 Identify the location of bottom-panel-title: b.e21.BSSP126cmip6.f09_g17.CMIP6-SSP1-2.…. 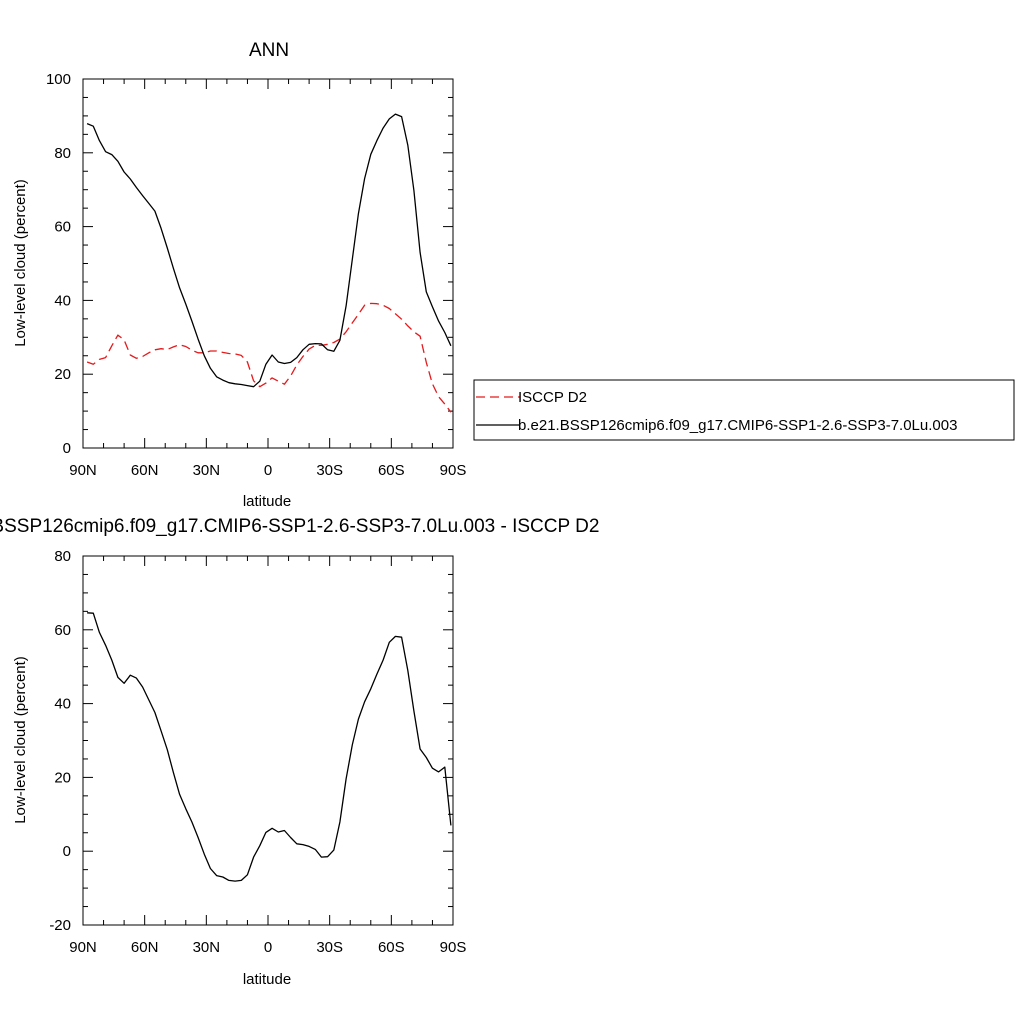
(299, 526).